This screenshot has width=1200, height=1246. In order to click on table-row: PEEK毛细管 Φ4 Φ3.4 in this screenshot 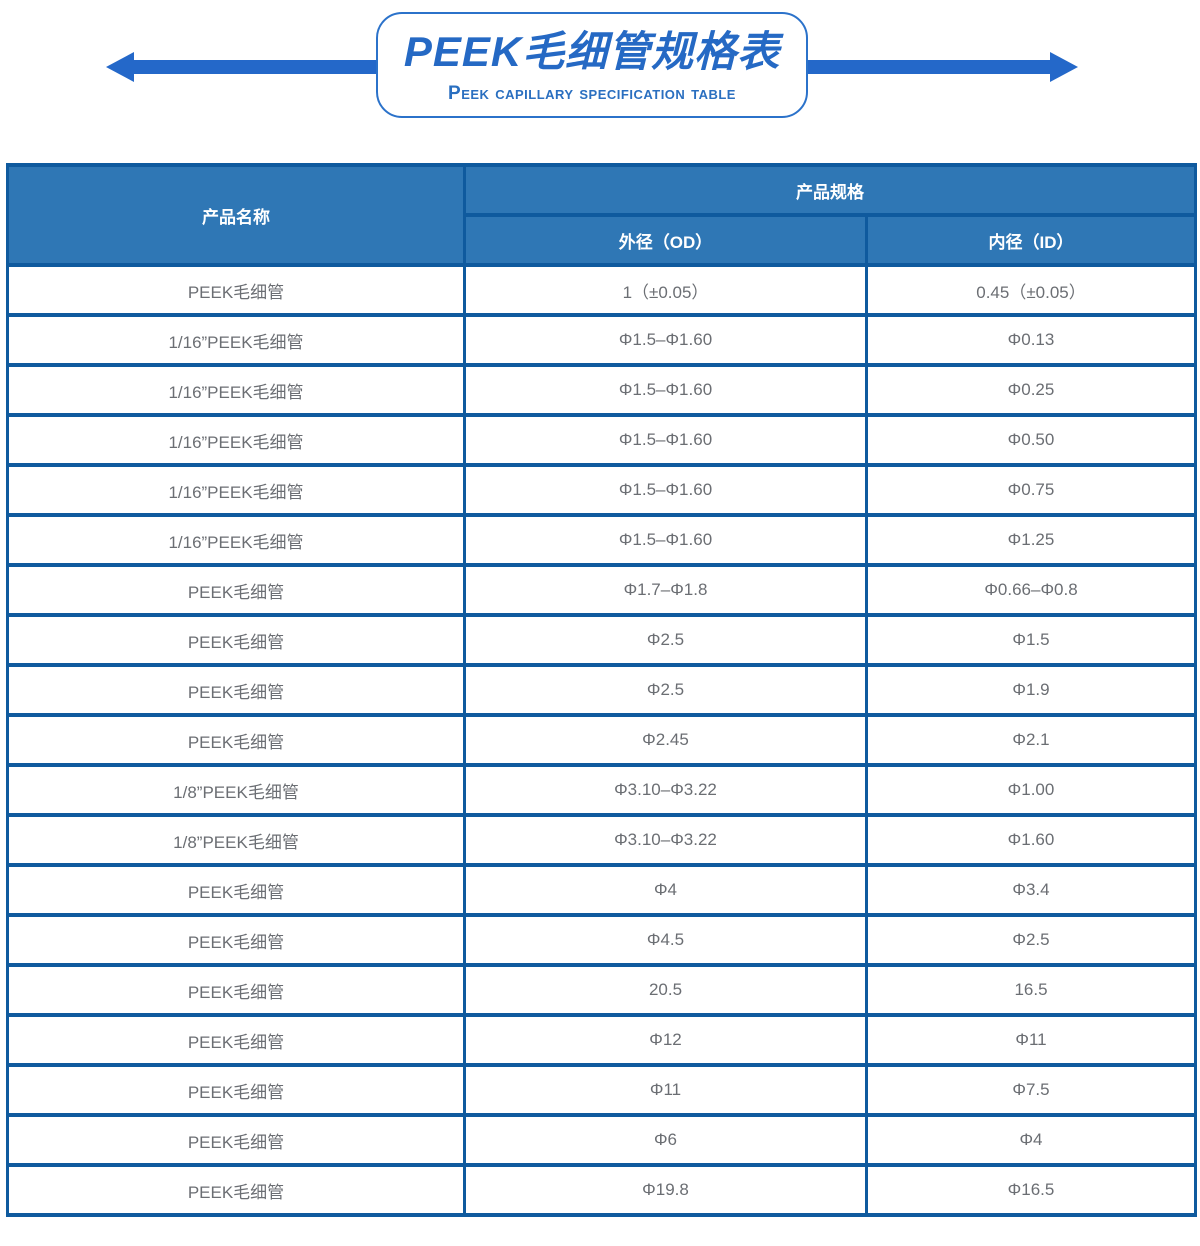, I will do `click(601, 890)`.